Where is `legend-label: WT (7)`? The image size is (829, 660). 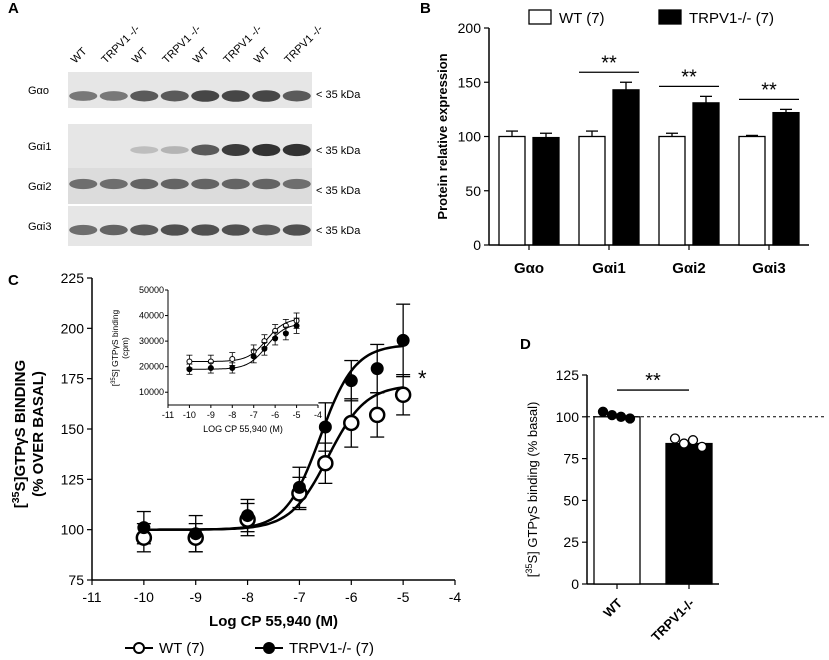
legend-label: WT (7) is located at coordinates (582, 18).